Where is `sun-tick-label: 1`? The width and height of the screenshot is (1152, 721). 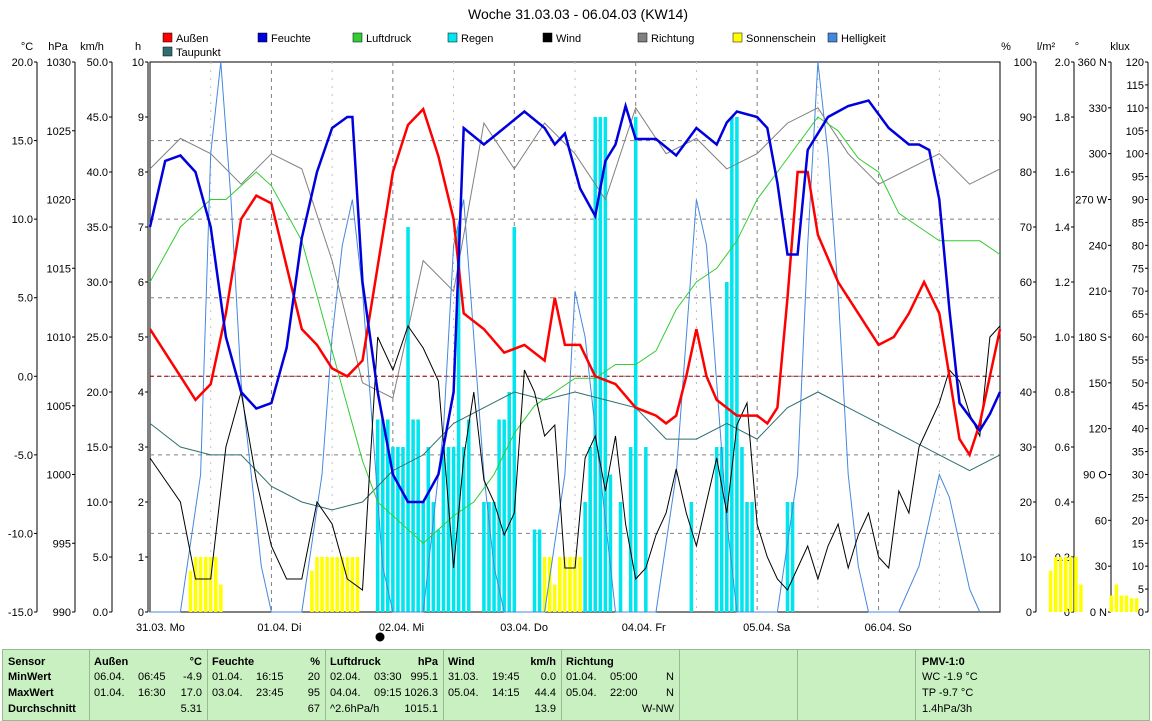 sun-tick-label: 1 is located at coordinates (141, 558).